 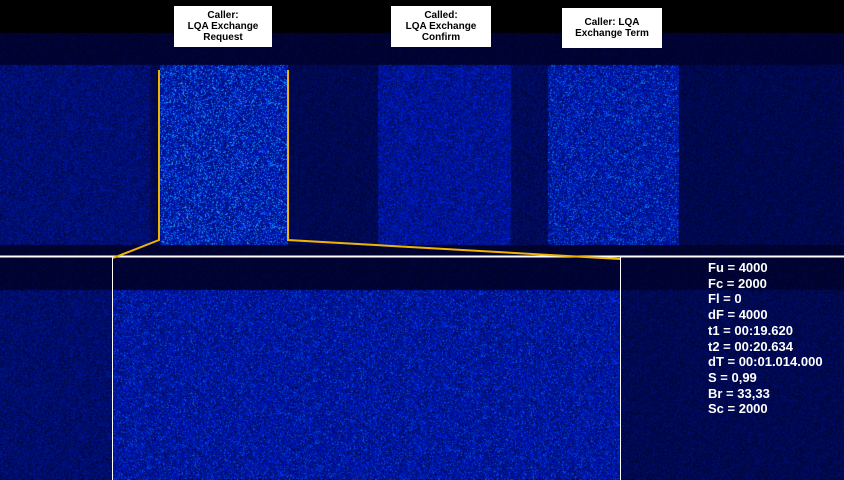 What do you see at coordinates (765, 362) in the screenshot?
I see `readout-dt: dT = 00:01.014.000` at bounding box center [765, 362].